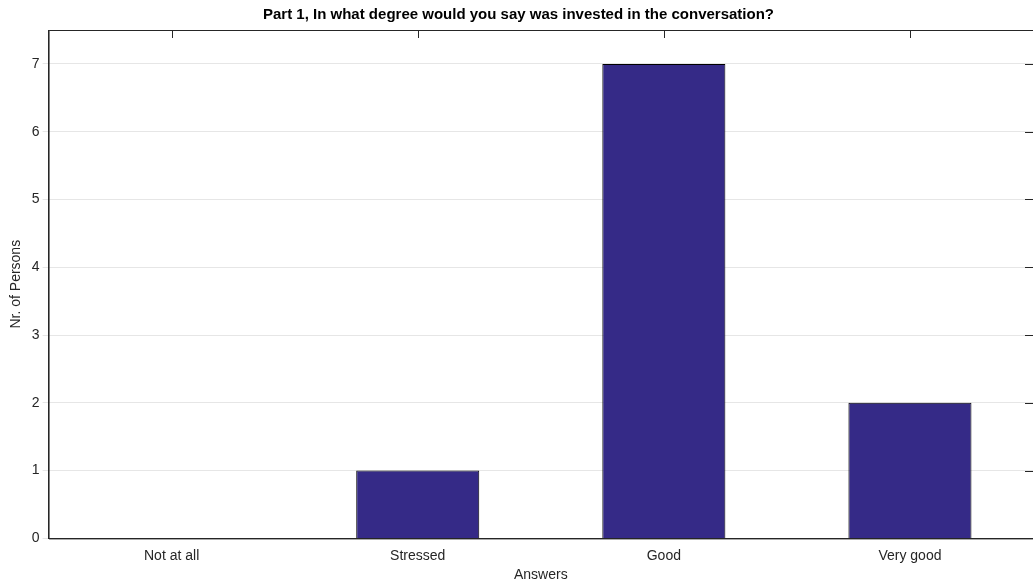 This screenshot has height=588, width=1033. I want to click on x-tick-label: Very good, so click(910, 554).